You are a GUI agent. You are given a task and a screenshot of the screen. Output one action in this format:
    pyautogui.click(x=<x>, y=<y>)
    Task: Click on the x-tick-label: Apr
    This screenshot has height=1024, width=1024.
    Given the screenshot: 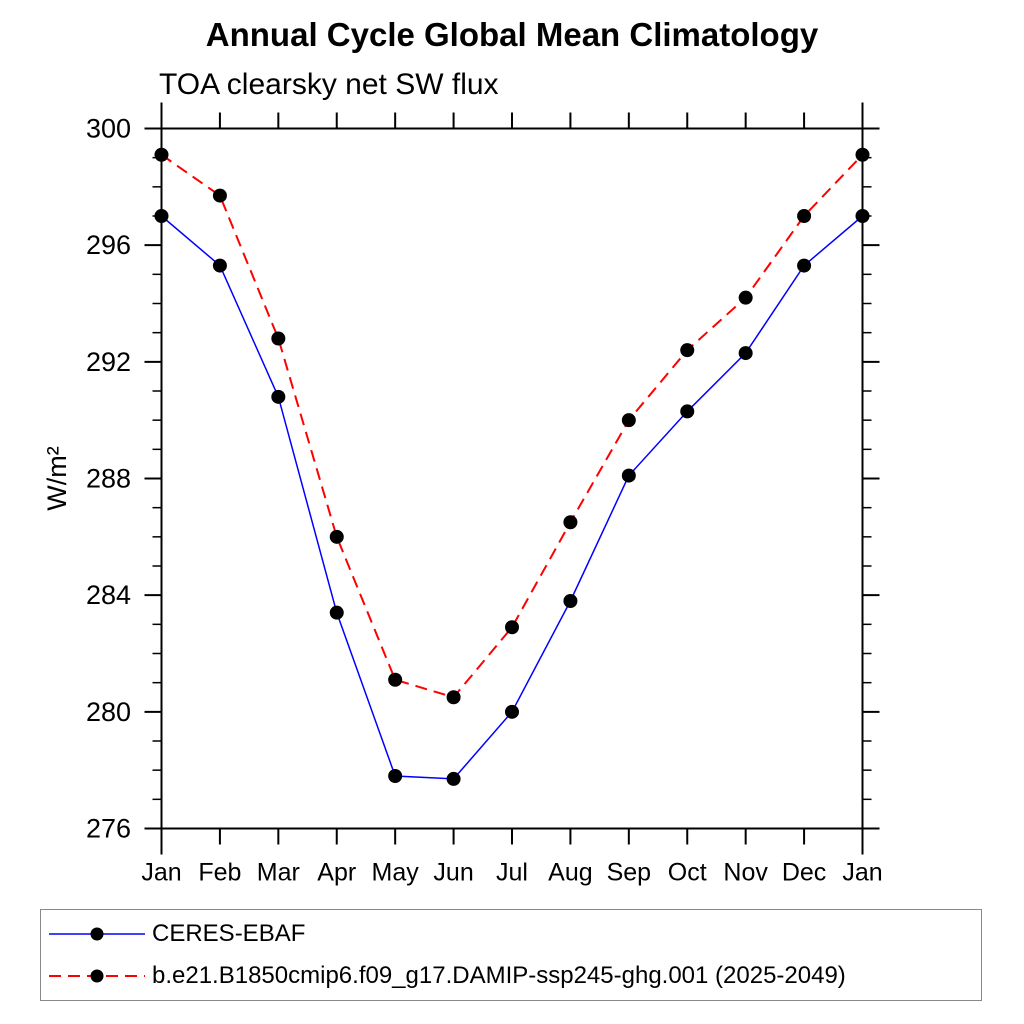 What is the action you would take?
    pyautogui.click(x=336, y=873)
    